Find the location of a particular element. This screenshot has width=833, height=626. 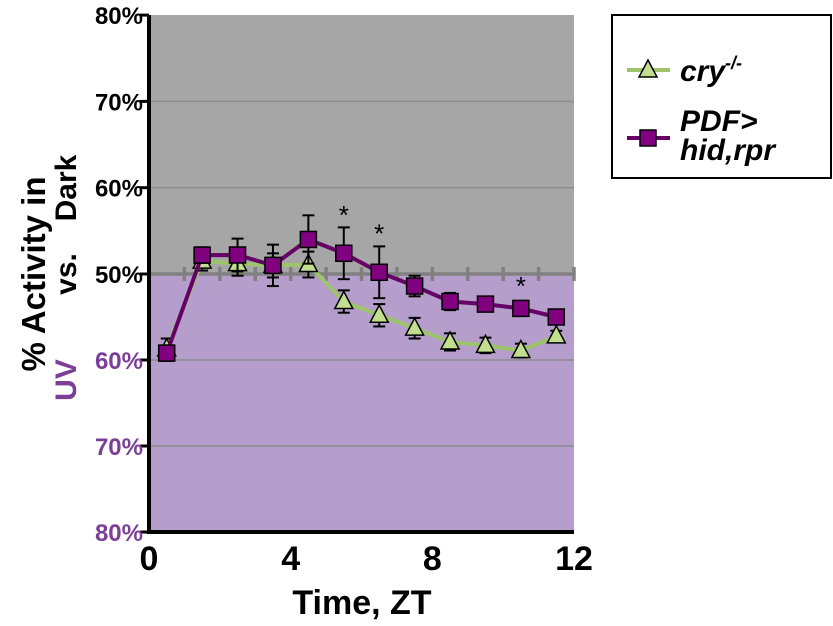

series-pdf-hid-rpr is located at coordinates (361, 288).